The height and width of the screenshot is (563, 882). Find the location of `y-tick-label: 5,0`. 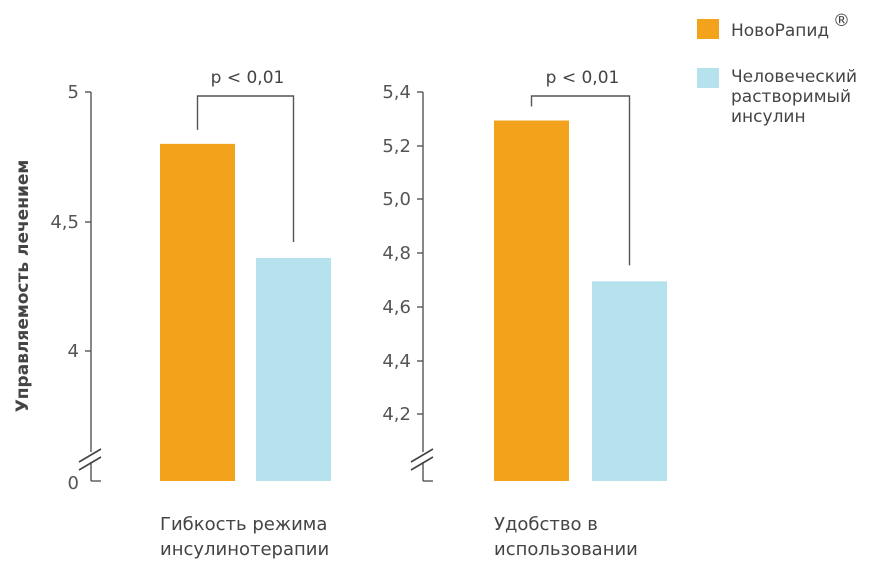

y-tick-label: 5,0 is located at coordinates (396, 199).